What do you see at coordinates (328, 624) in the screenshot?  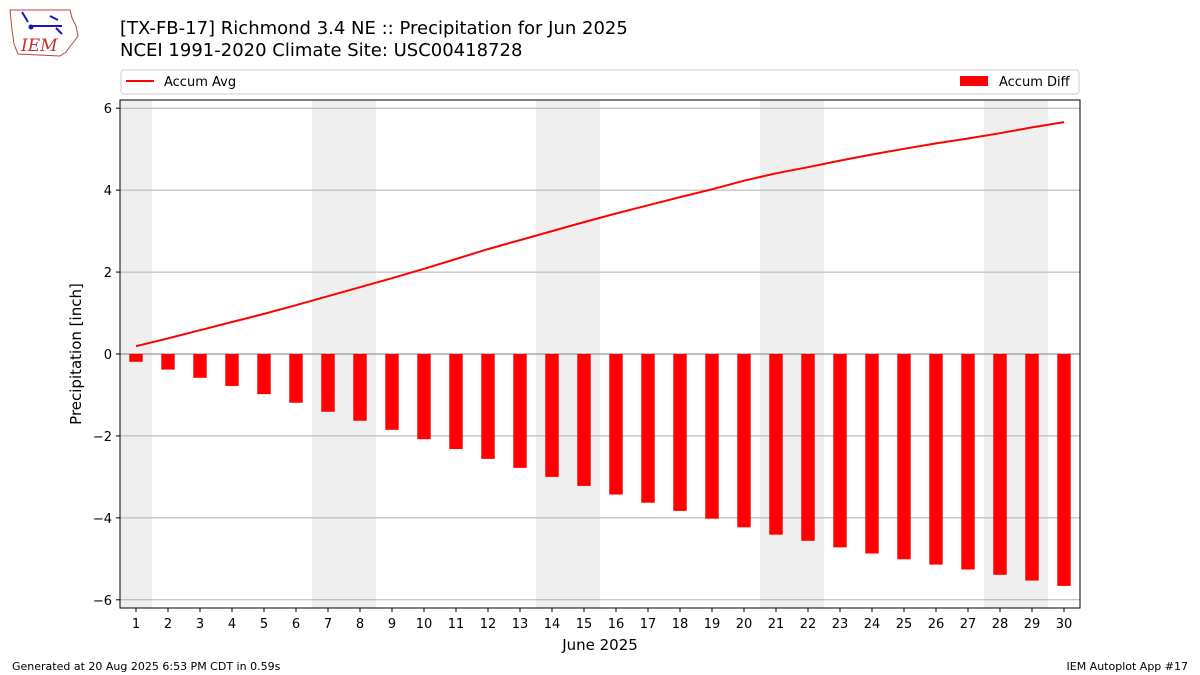 I see `x-tick-label: 7` at bounding box center [328, 624].